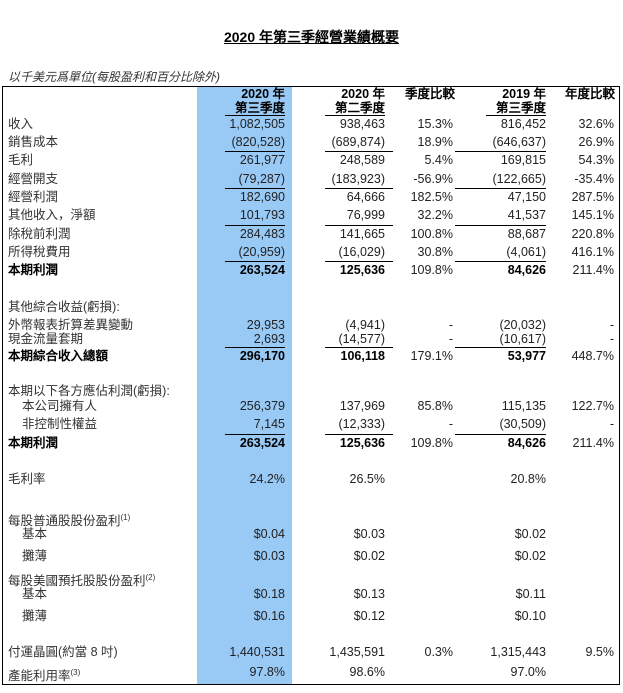  What do you see at coordinates (267, 672) in the screenshot?
I see `cell-value: 97.8%` at bounding box center [267, 672].